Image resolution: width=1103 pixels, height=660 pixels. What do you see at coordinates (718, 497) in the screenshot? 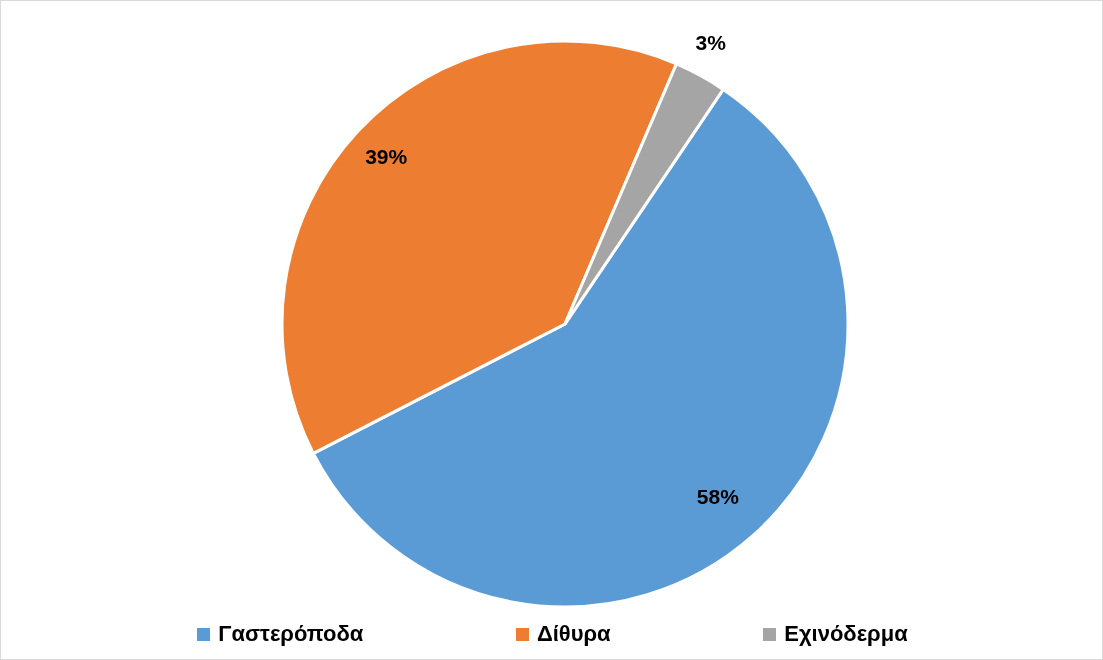
I see `data-label: 58%` at bounding box center [718, 497].